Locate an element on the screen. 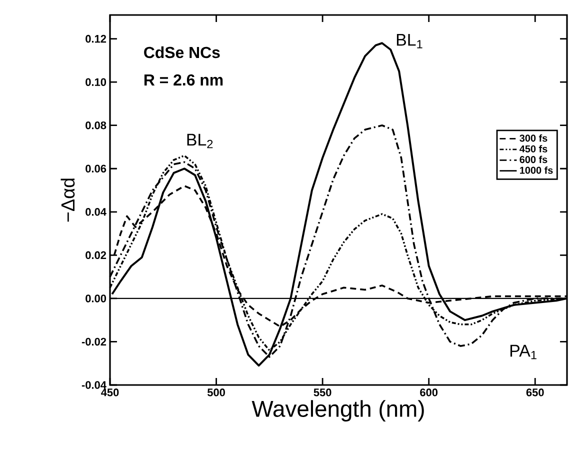  x-tick-label: 450 is located at coordinates (110, 392).